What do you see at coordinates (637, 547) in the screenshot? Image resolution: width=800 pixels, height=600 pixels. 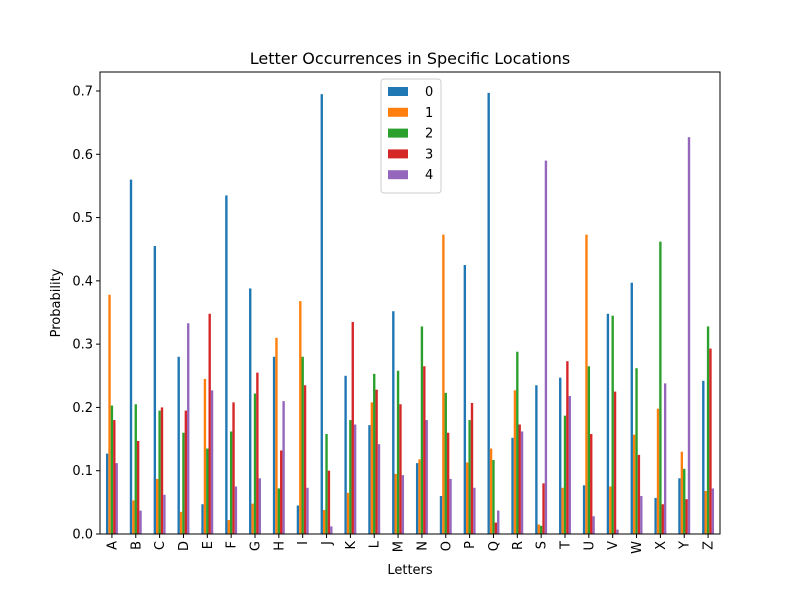 I see `x-tick-label-W: W` at bounding box center [637, 547].